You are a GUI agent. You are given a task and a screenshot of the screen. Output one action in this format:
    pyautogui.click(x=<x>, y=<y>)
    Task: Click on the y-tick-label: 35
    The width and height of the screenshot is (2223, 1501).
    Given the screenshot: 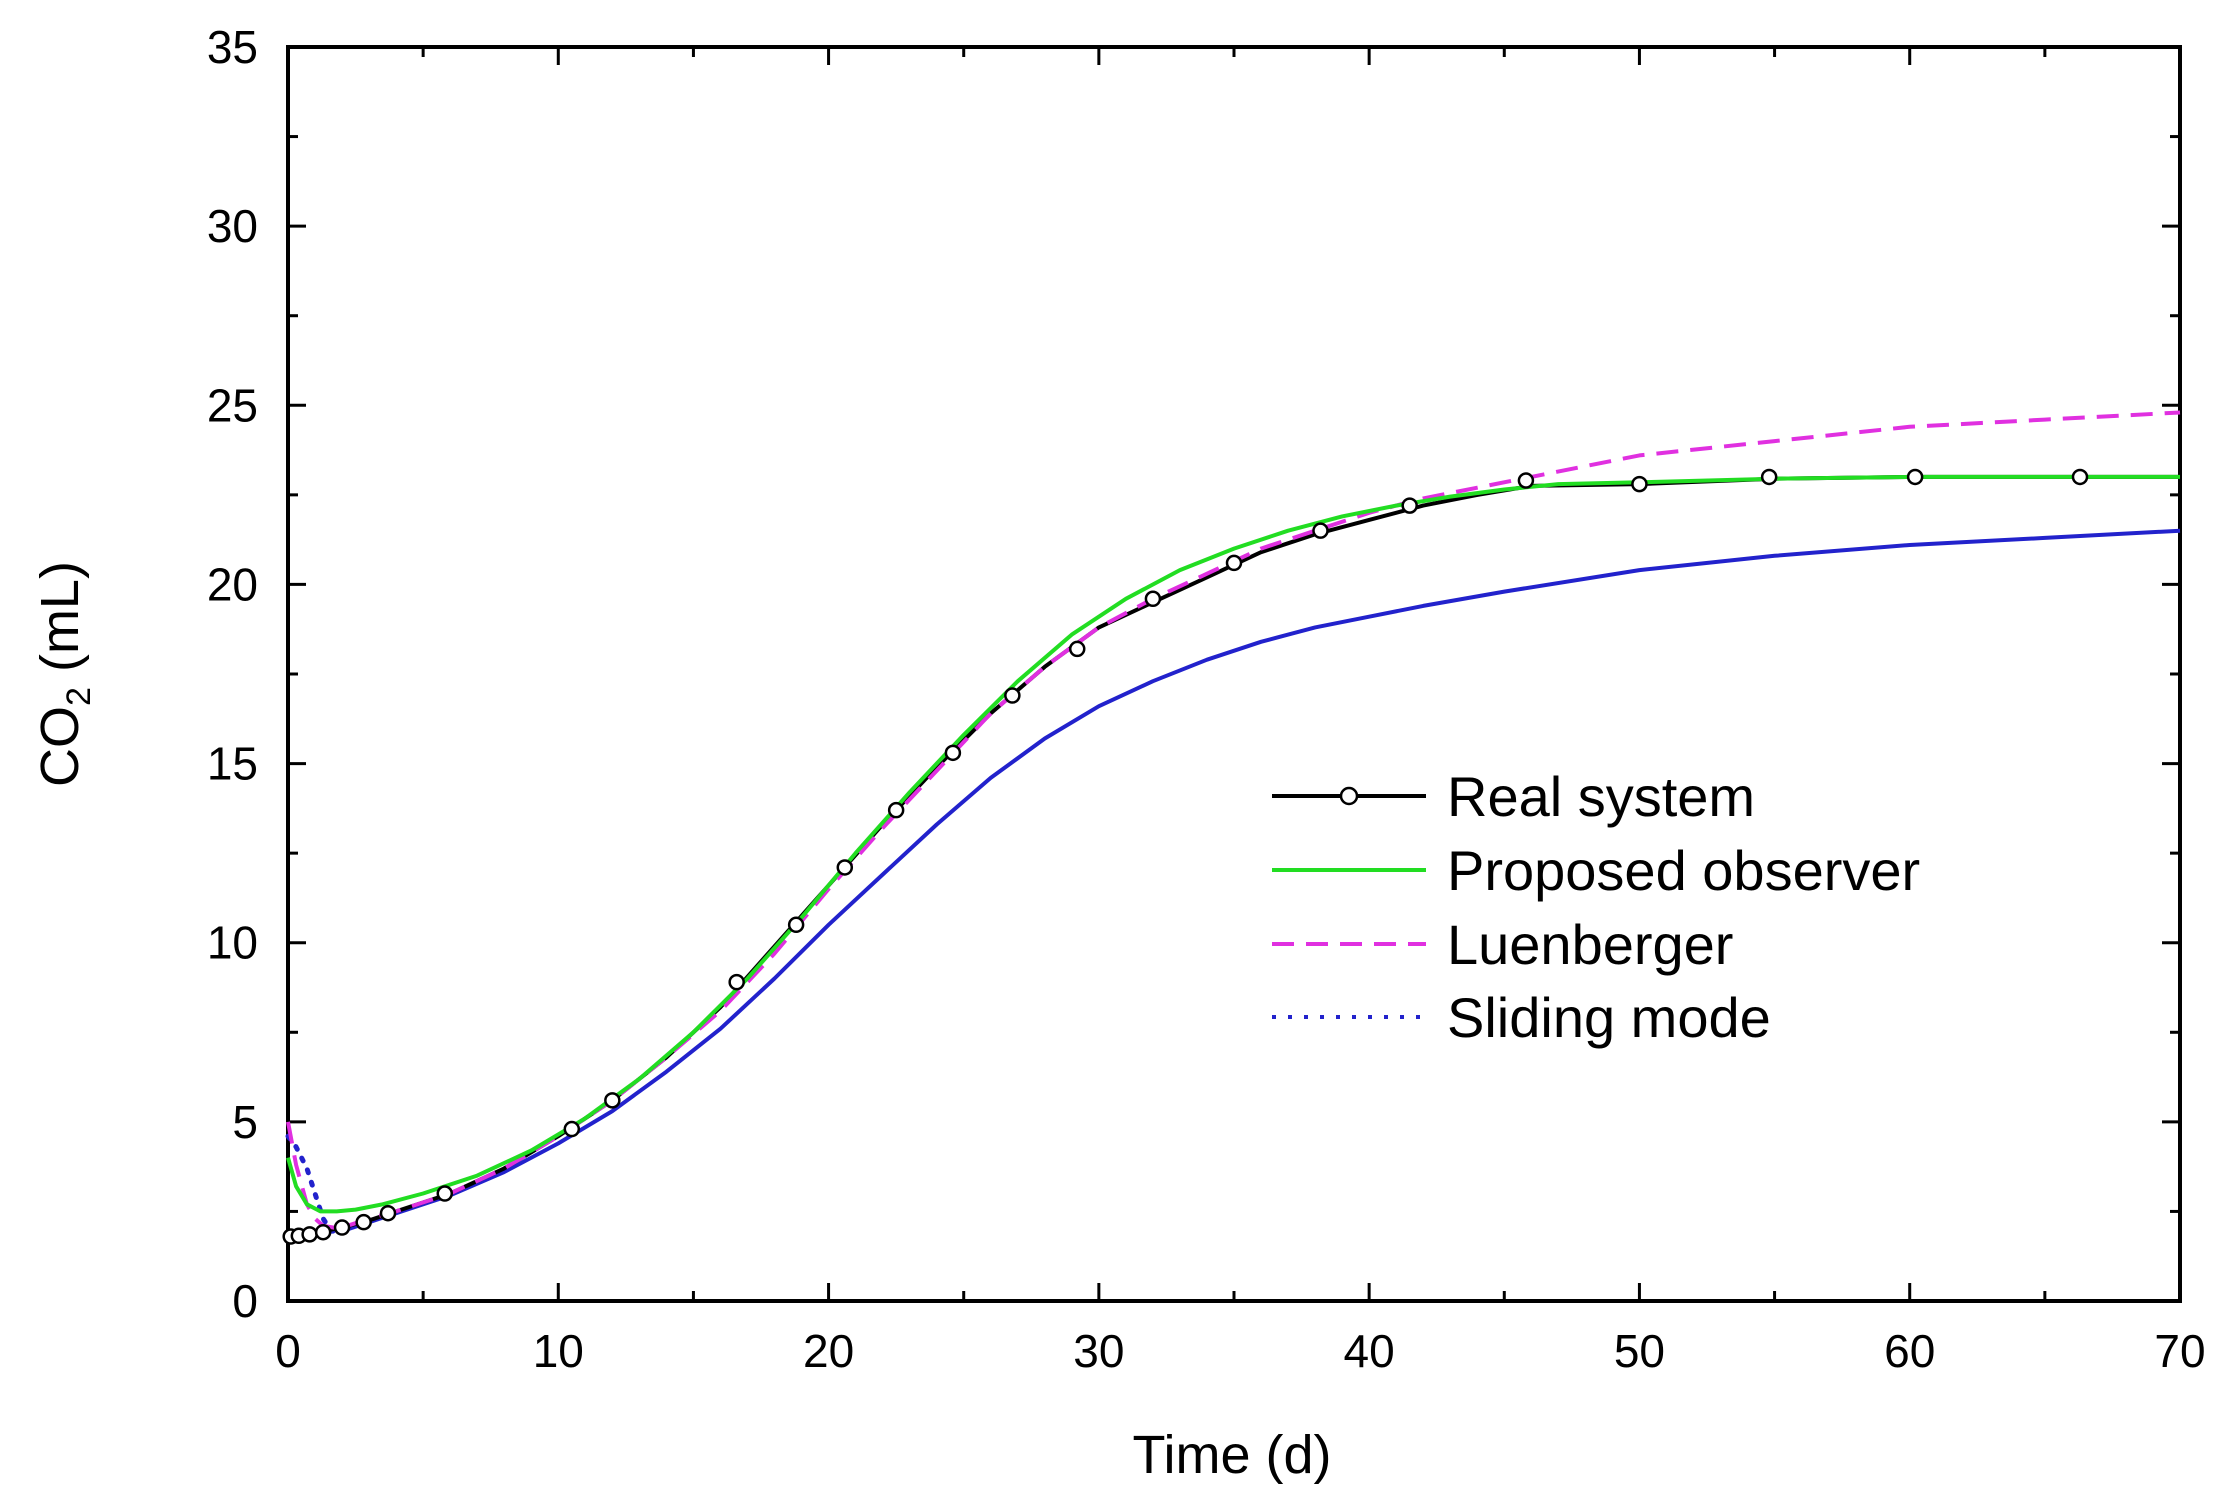 What is the action you would take?
    pyautogui.click(x=232, y=47)
    